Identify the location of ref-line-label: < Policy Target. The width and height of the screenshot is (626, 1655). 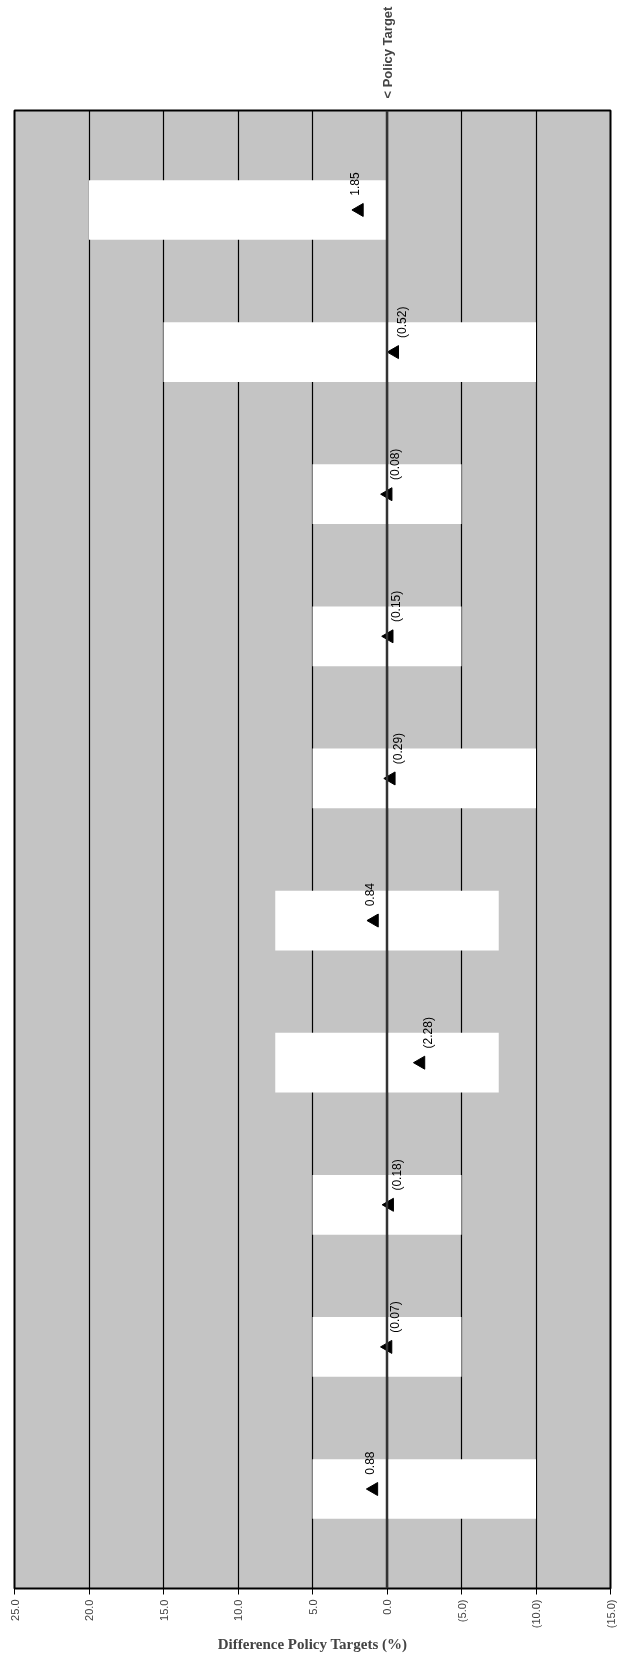
(387, 52).